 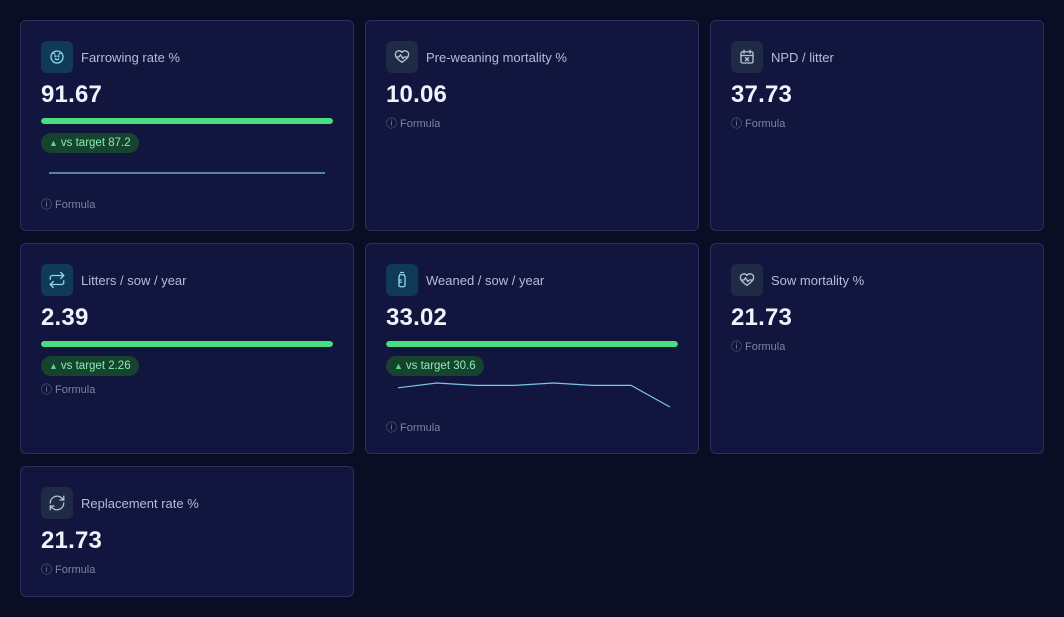 What do you see at coordinates (187, 531) in the screenshot?
I see `kpi-card-replacement-rate: Replacement rate % 21.73 ⓘ Formula` at bounding box center [187, 531].